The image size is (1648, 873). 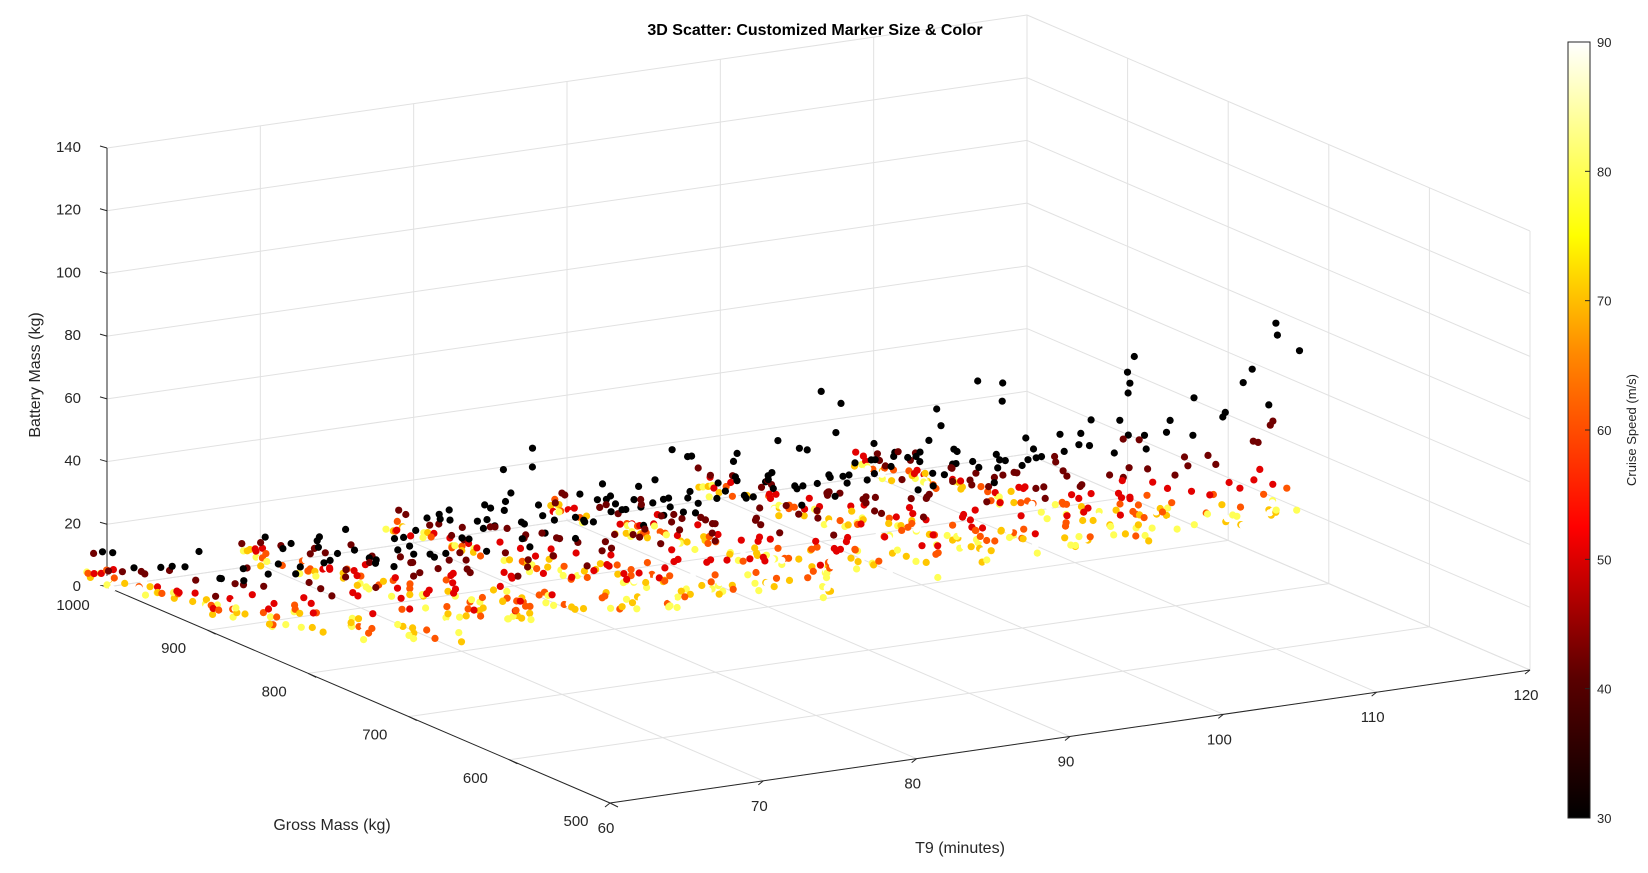 What do you see at coordinates (912, 784) in the screenshot?
I see `x-tick-label: 80` at bounding box center [912, 784].